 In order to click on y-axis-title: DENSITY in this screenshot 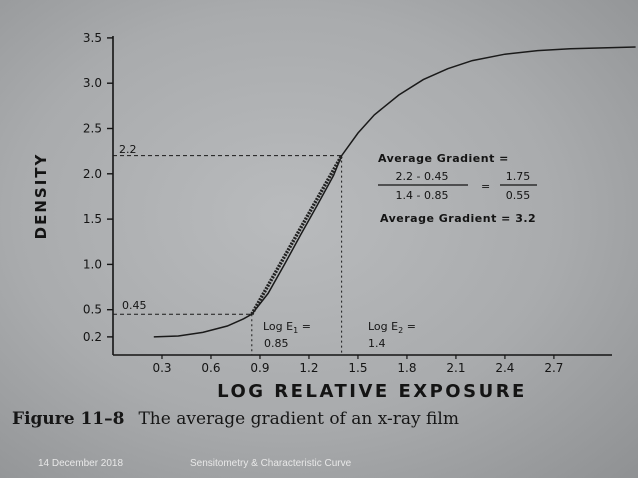, I will do `click(41, 196)`.